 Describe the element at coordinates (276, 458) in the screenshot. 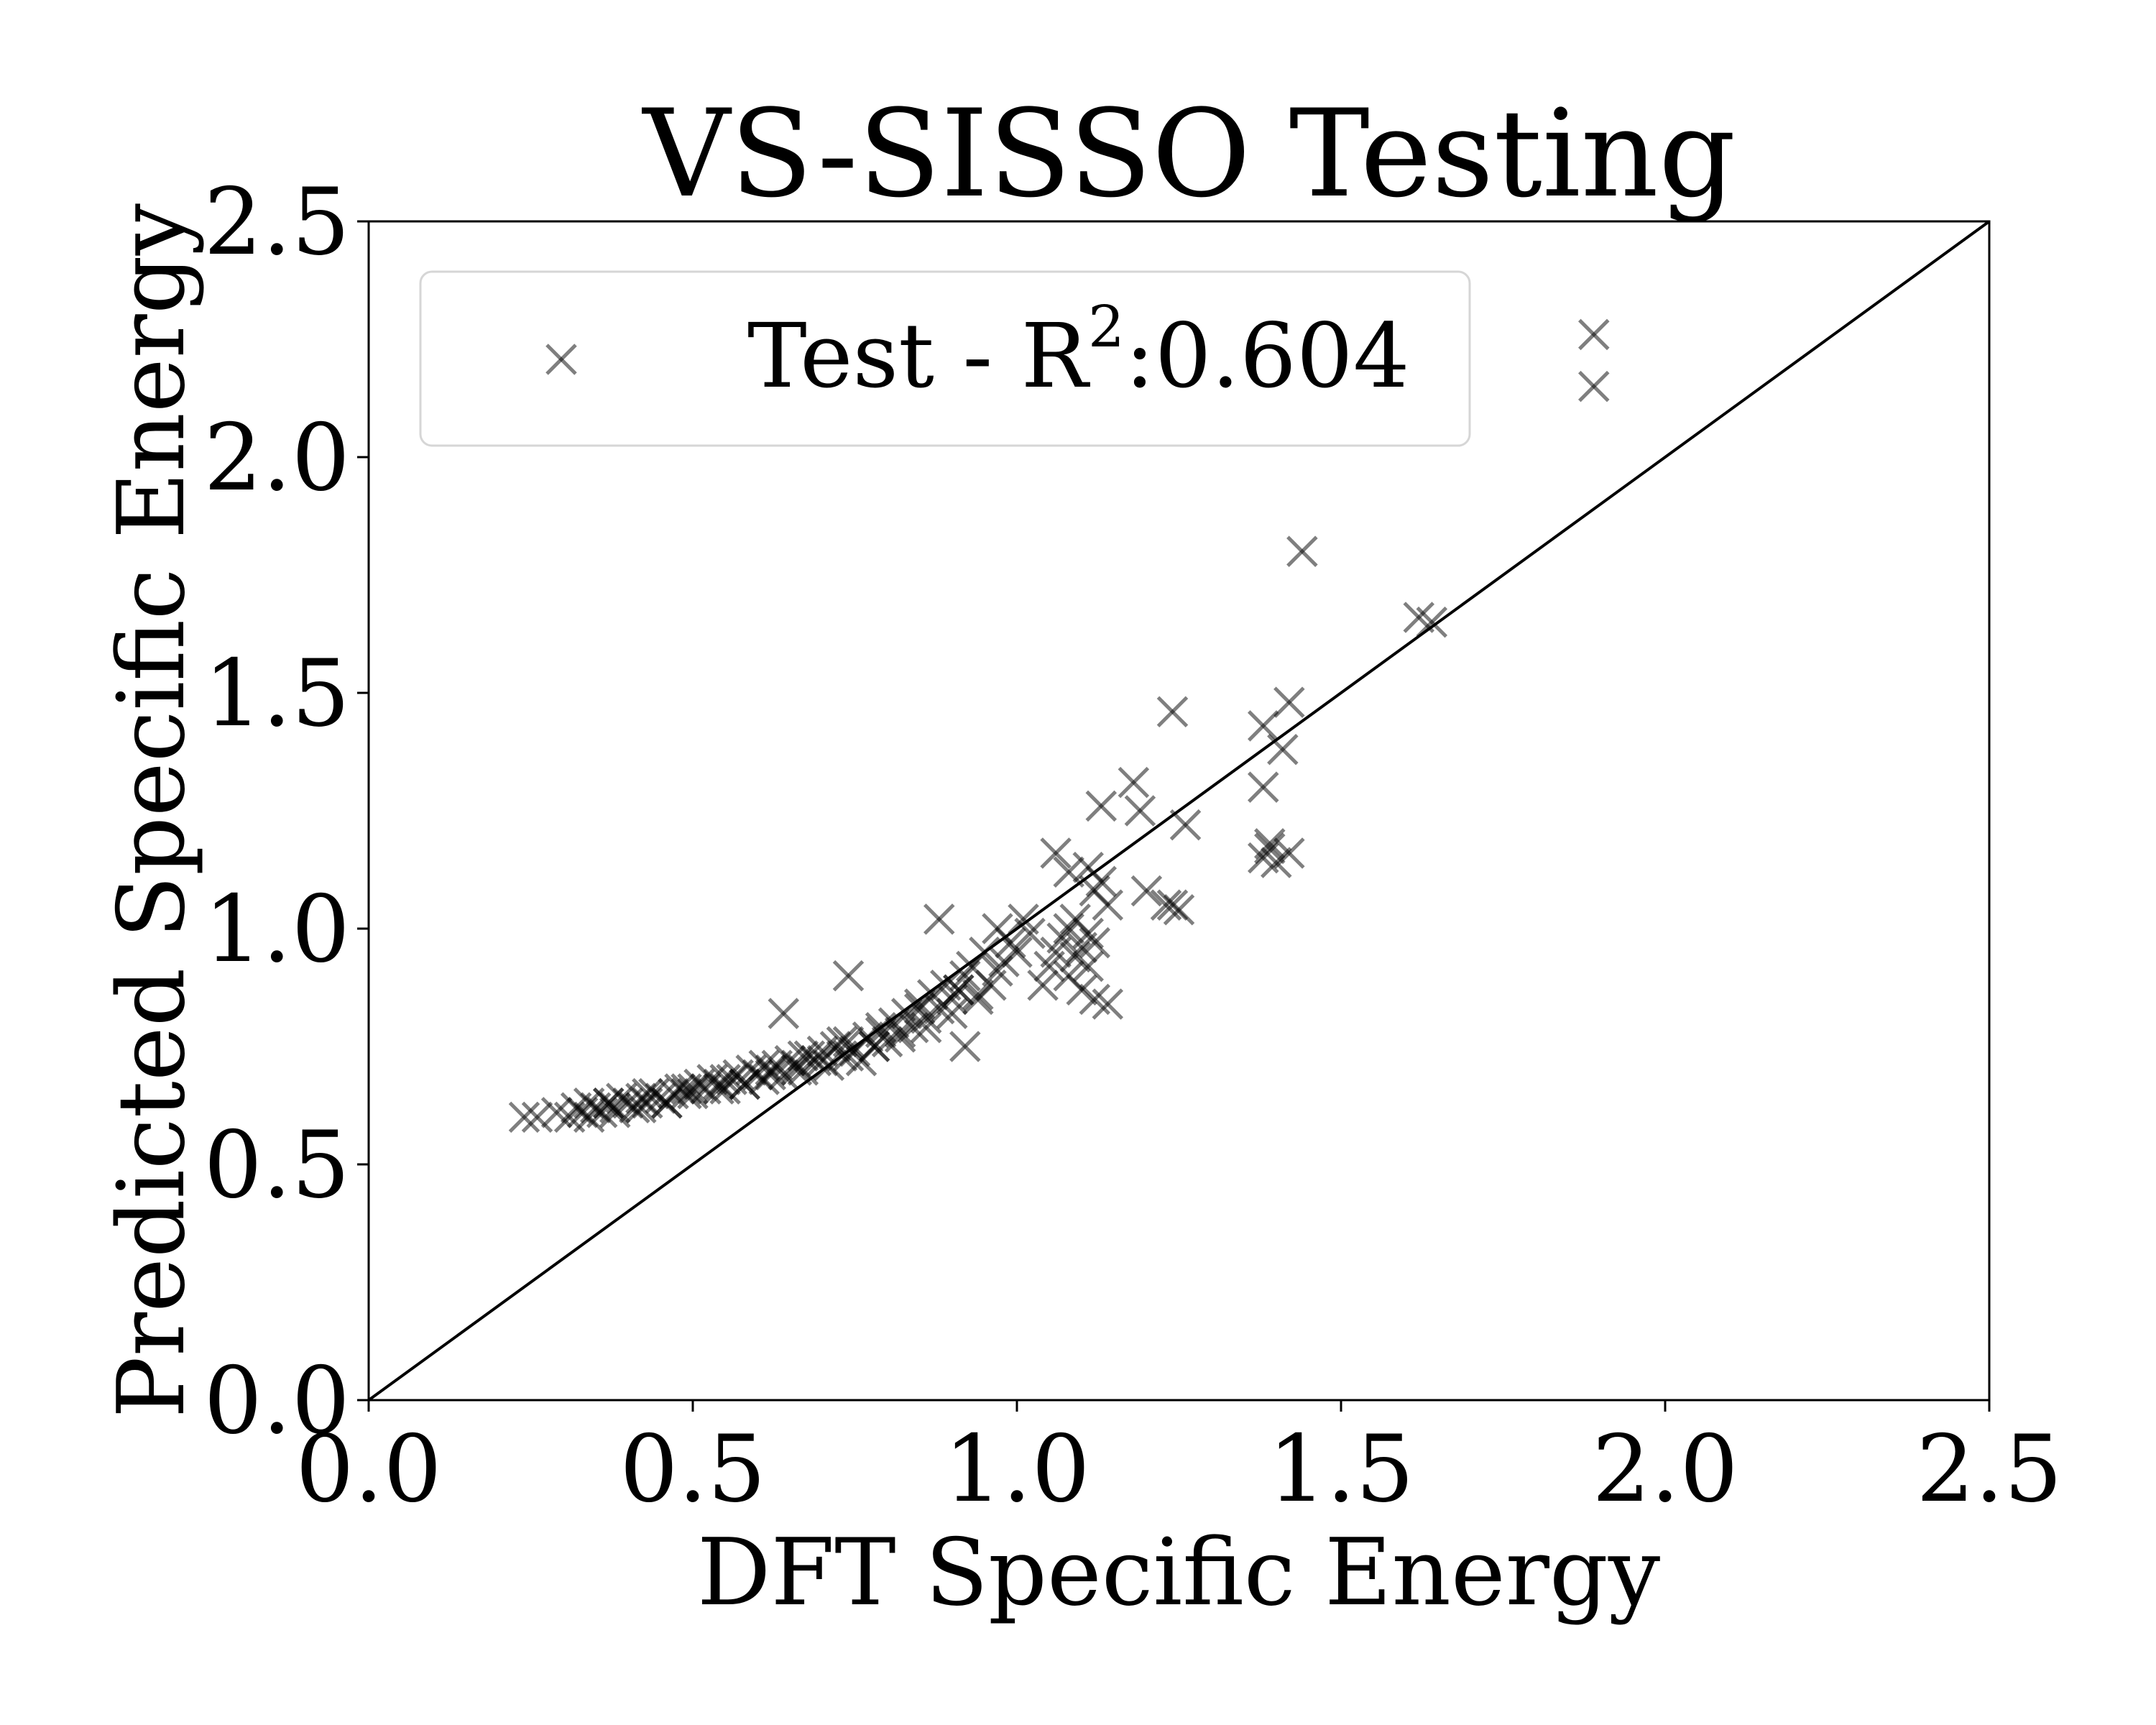

I see `y-tick-label: 2.0` at that location.